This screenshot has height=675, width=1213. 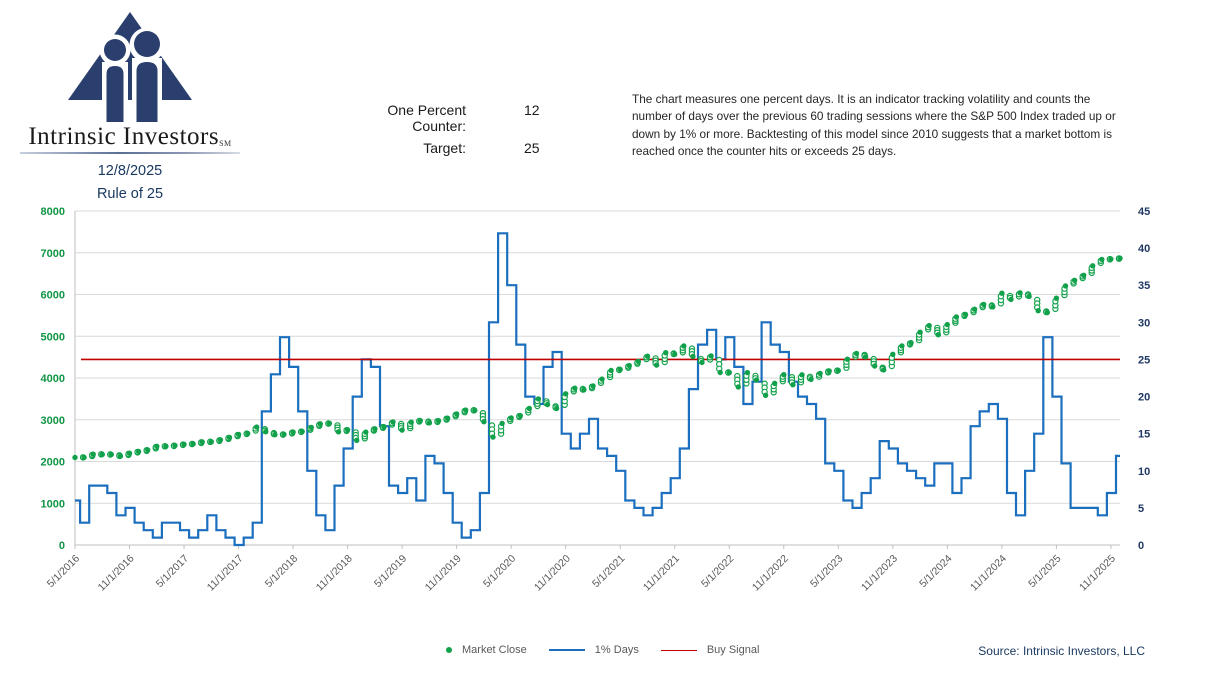 I want to click on svg-text: 40, so click(x=1144, y=249).